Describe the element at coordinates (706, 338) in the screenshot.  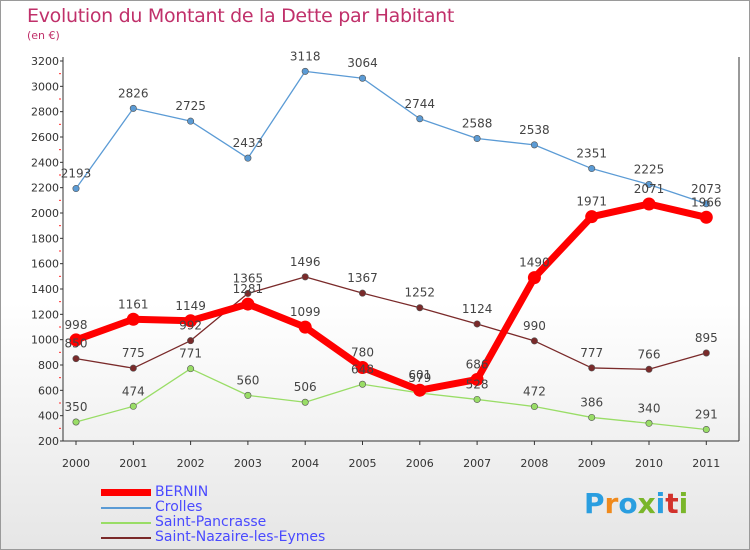
I see `data-label: 895` at that location.